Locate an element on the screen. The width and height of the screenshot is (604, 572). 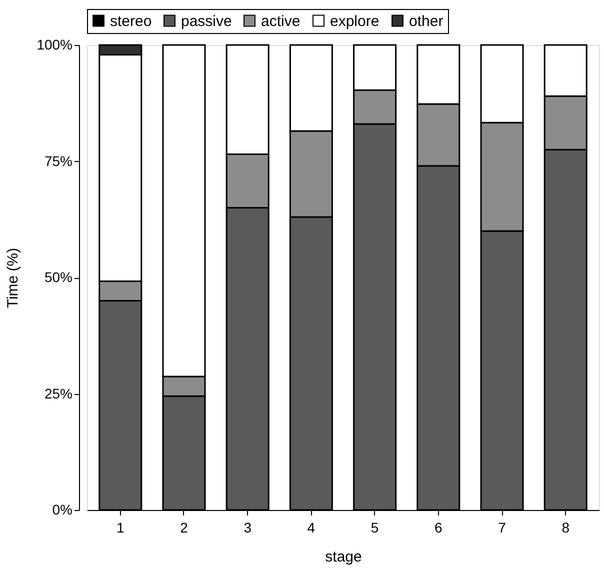
legend-label: active is located at coordinates (280, 21).